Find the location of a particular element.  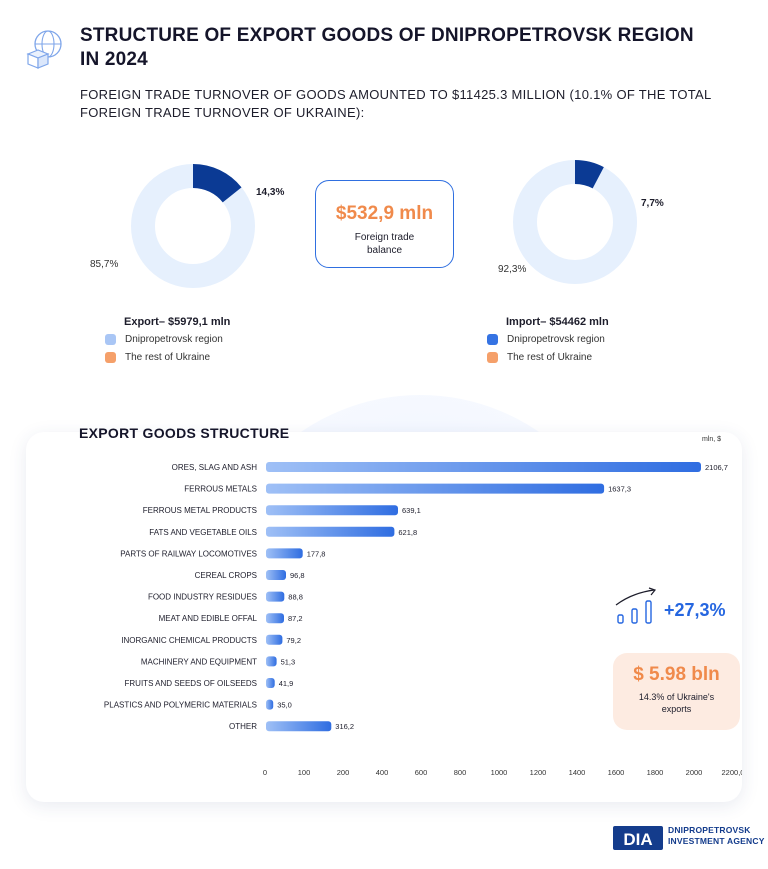

import-legend-rest: The rest of Ukraine is located at coordinates (539, 357).